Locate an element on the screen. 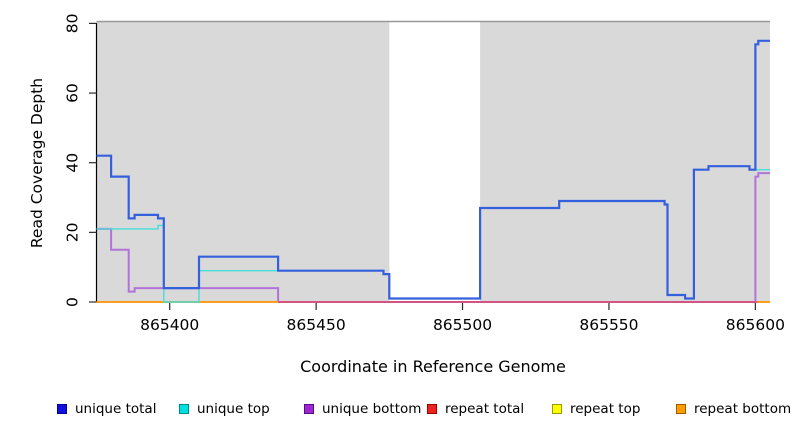 The image size is (792, 432). legend-item-repeat-total: repeat total is located at coordinates (475, 409).